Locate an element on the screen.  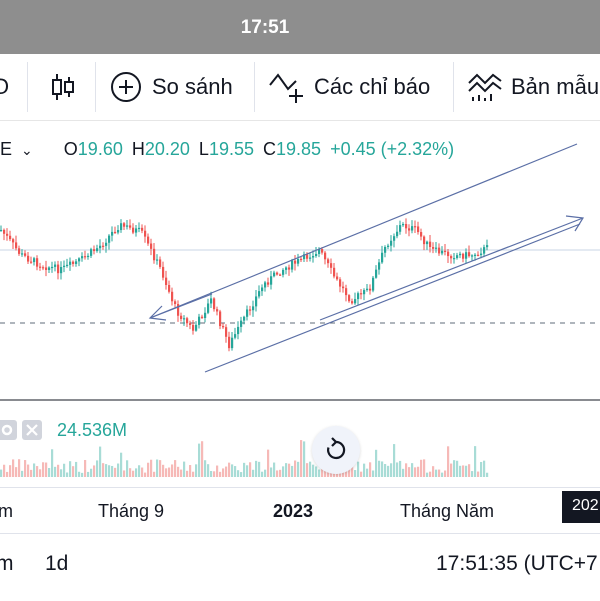
clock-readout: 17:51:35 (UTC+7 is located at coordinates (517, 563).